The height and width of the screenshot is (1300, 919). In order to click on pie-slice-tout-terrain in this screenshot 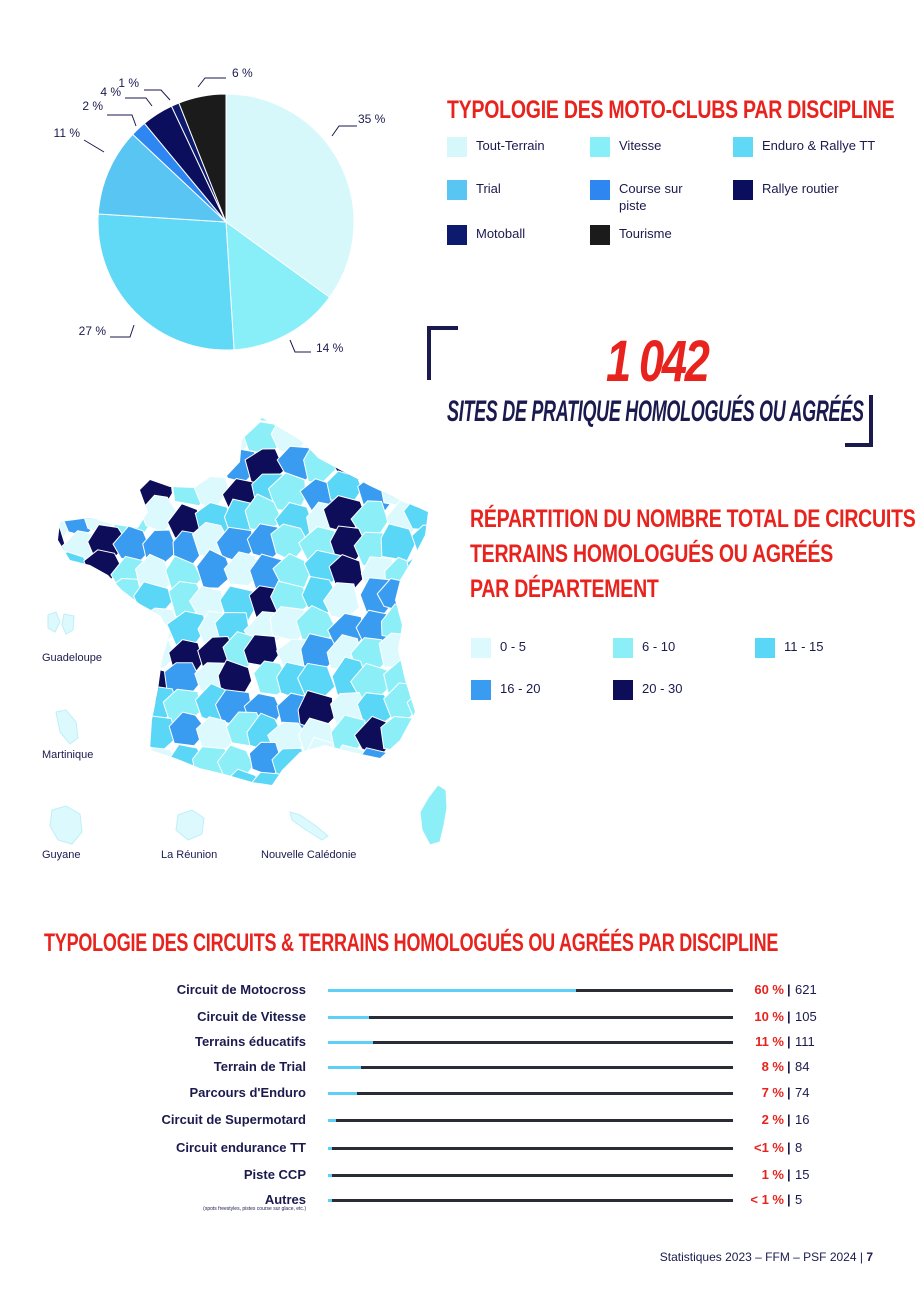, I will do `click(290, 195)`.